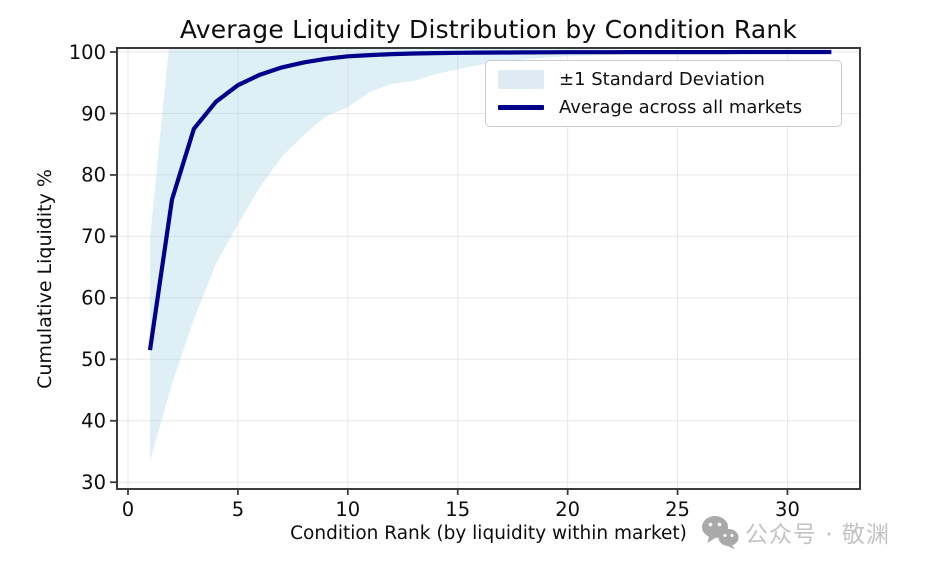 This screenshot has width=926, height=570. Describe the element at coordinates (93, 298) in the screenshot. I see `y-tick-label: 60` at that location.